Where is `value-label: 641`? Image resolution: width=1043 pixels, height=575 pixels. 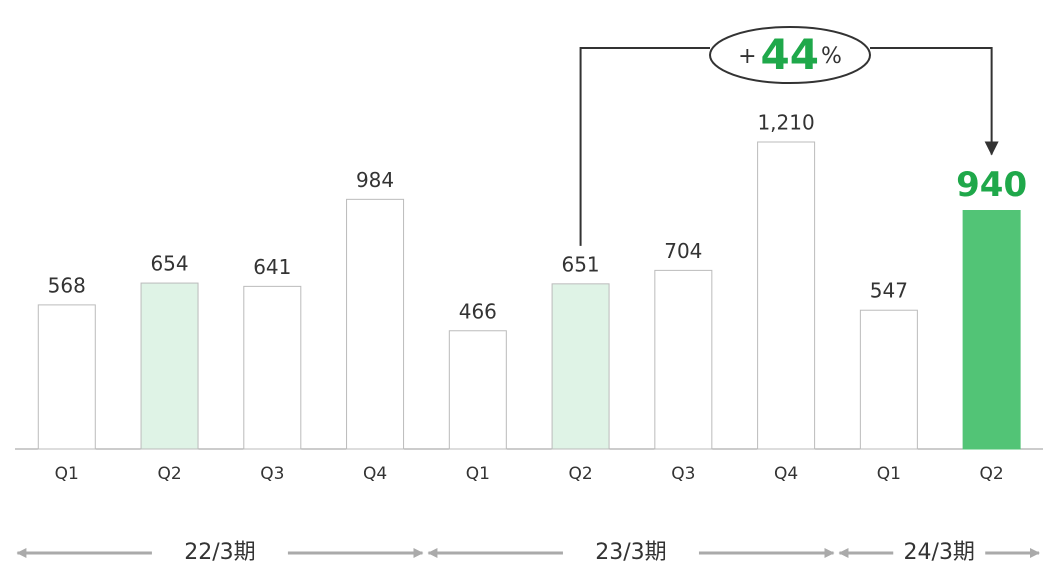 value-label: 641 is located at coordinates (272, 267).